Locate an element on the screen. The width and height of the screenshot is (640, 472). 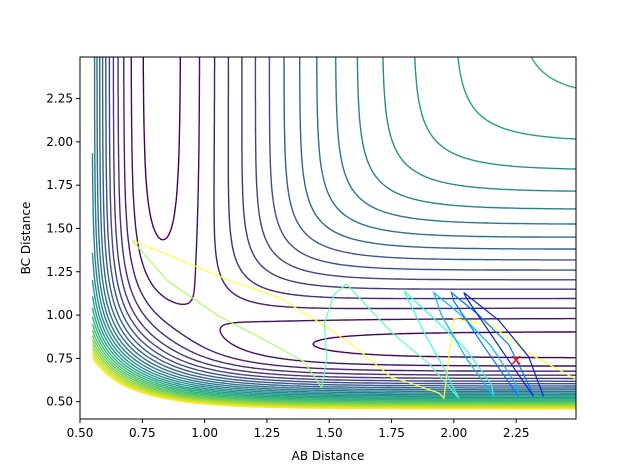
y-tick-label: 0.50 is located at coordinates (59, 402).